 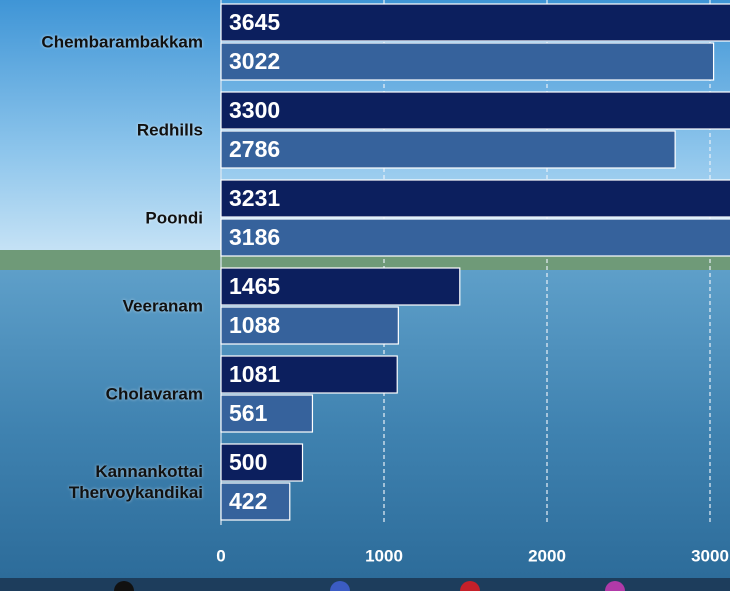 I want to click on x-tick-label: 1000, so click(x=384, y=555).